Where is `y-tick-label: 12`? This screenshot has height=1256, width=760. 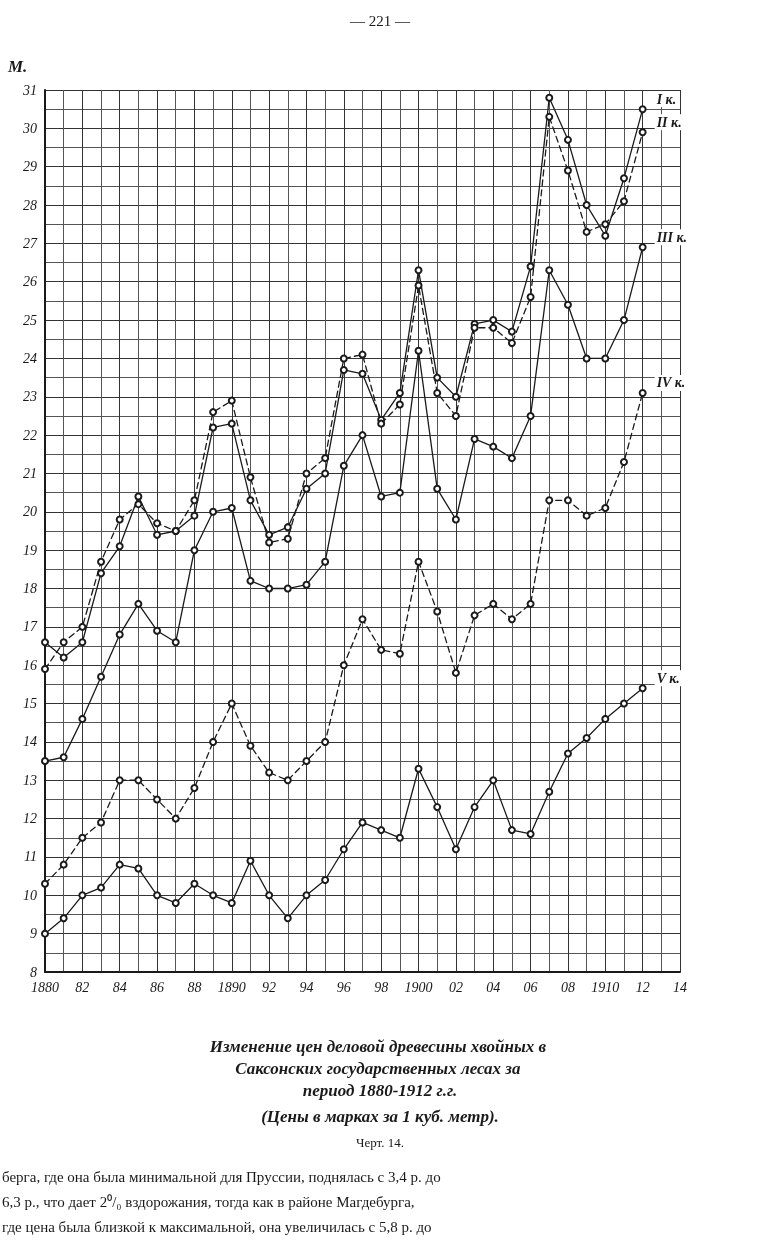 y-tick-label: 12 is located at coordinates (30, 819).